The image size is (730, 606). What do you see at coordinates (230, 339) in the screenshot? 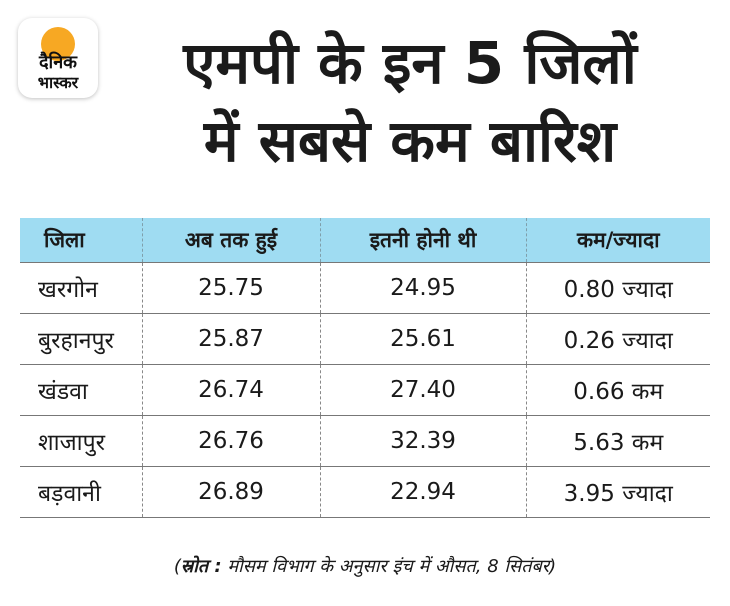
I see `cell-received: 25.87` at bounding box center [230, 339].